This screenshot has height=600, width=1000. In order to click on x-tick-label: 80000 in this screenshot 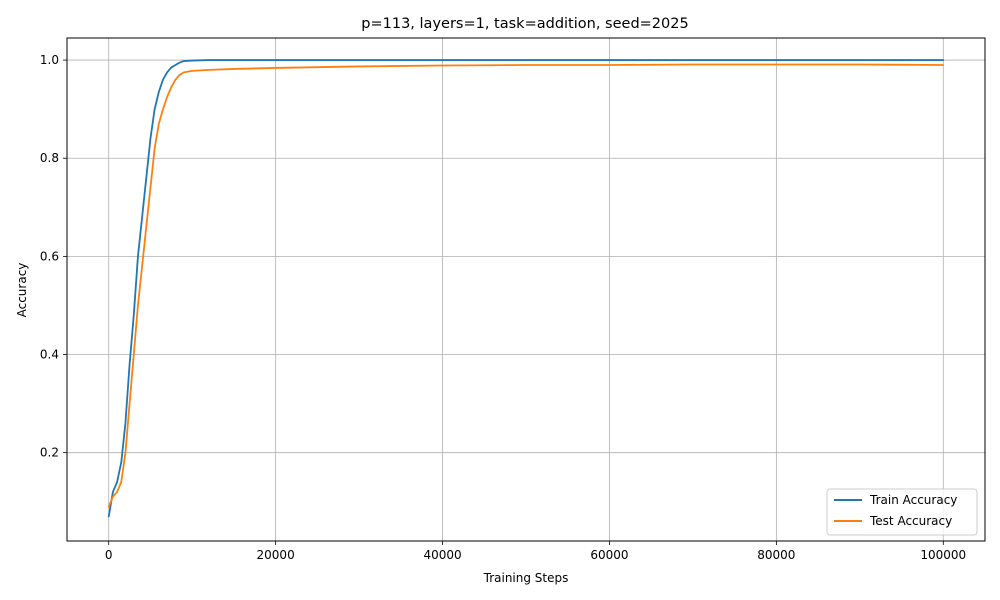, I will do `click(776, 555)`.